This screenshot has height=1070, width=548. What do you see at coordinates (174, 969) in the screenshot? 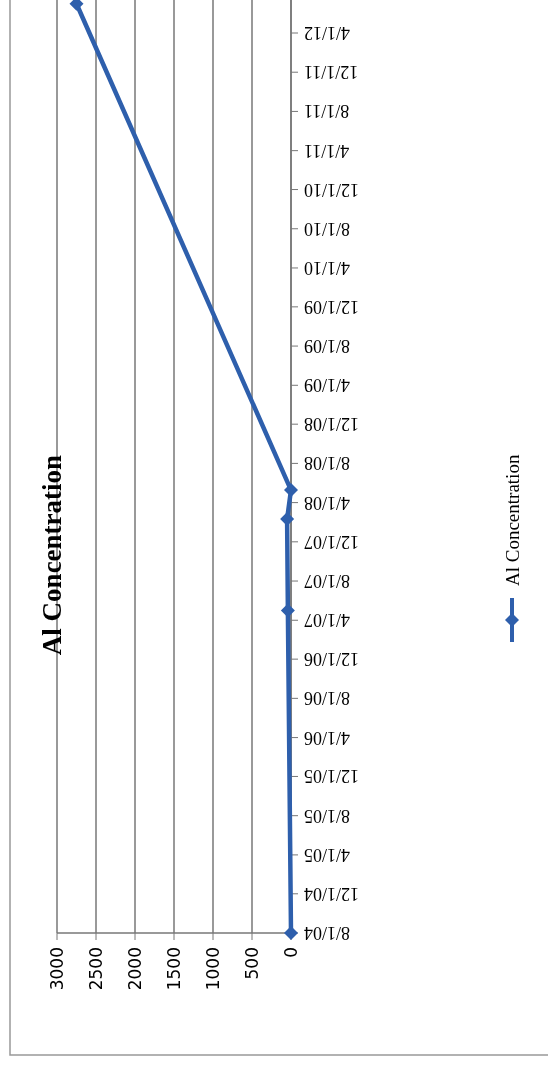
I see `x-tick-label: 1500` at bounding box center [174, 969].